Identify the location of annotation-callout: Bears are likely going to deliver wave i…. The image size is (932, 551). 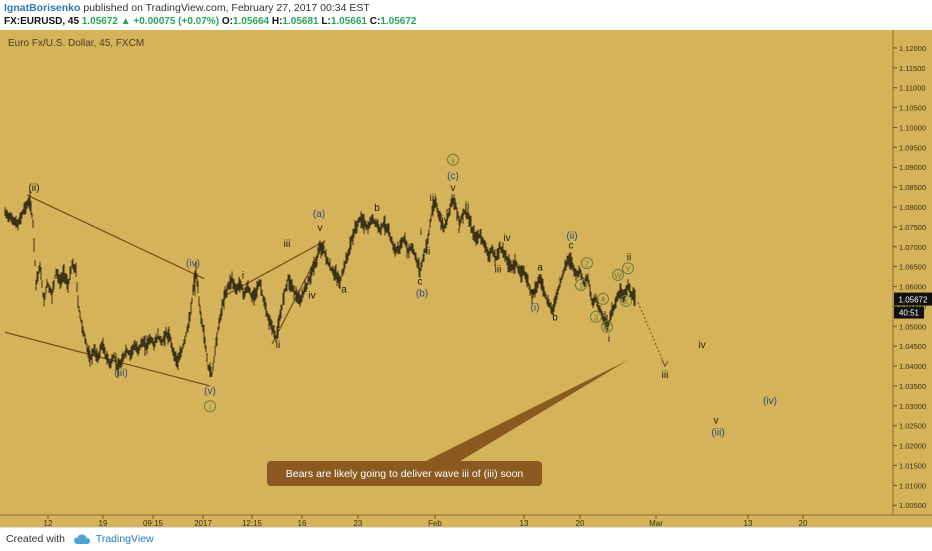
(447, 423).